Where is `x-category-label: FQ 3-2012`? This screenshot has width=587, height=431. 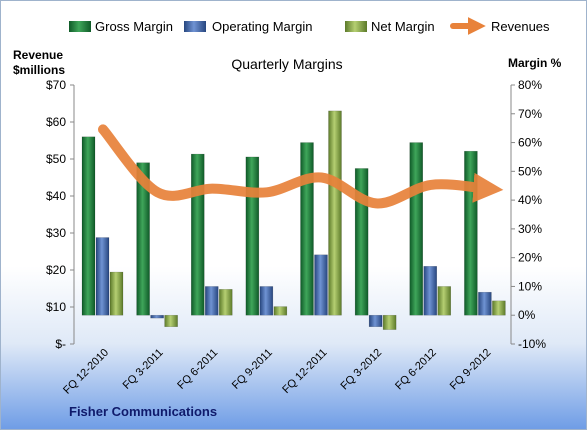
x-category-label: FQ 3-2012 is located at coordinates (362, 370).